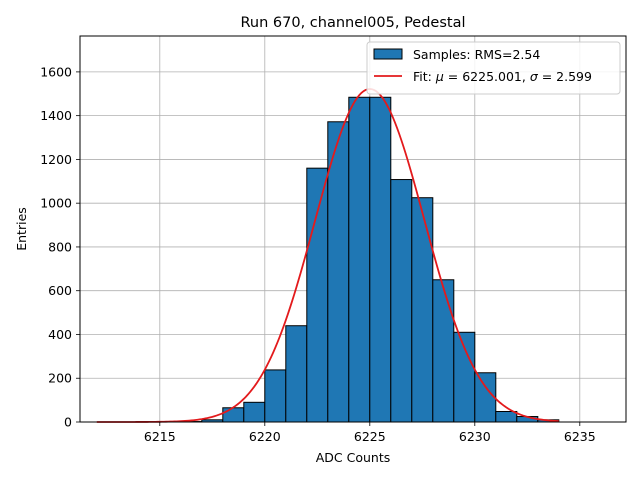 This screenshot has height=480, width=640. I want to click on legend-fit-label: Fit: μ = 6225.001, σ = 2.599, so click(502, 76).